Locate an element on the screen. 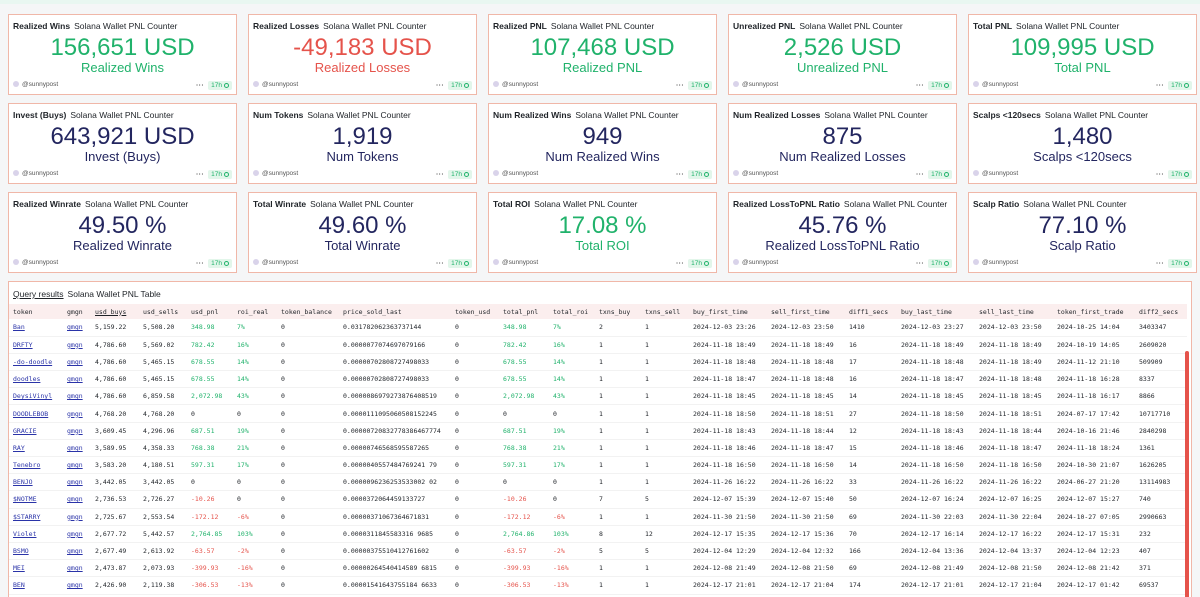 This screenshot has width=1200, height=597. card-title: Total Winrate is located at coordinates (280, 204).